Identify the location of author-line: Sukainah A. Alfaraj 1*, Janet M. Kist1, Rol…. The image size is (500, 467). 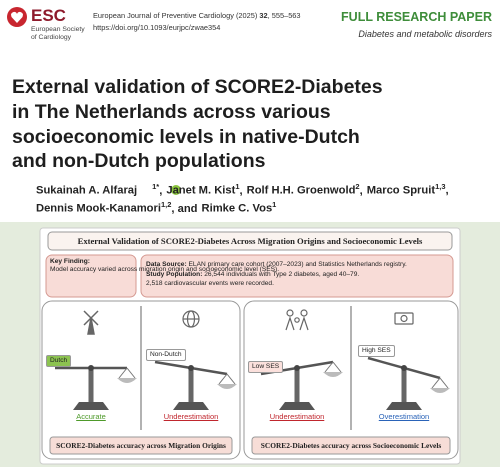
(242, 189).